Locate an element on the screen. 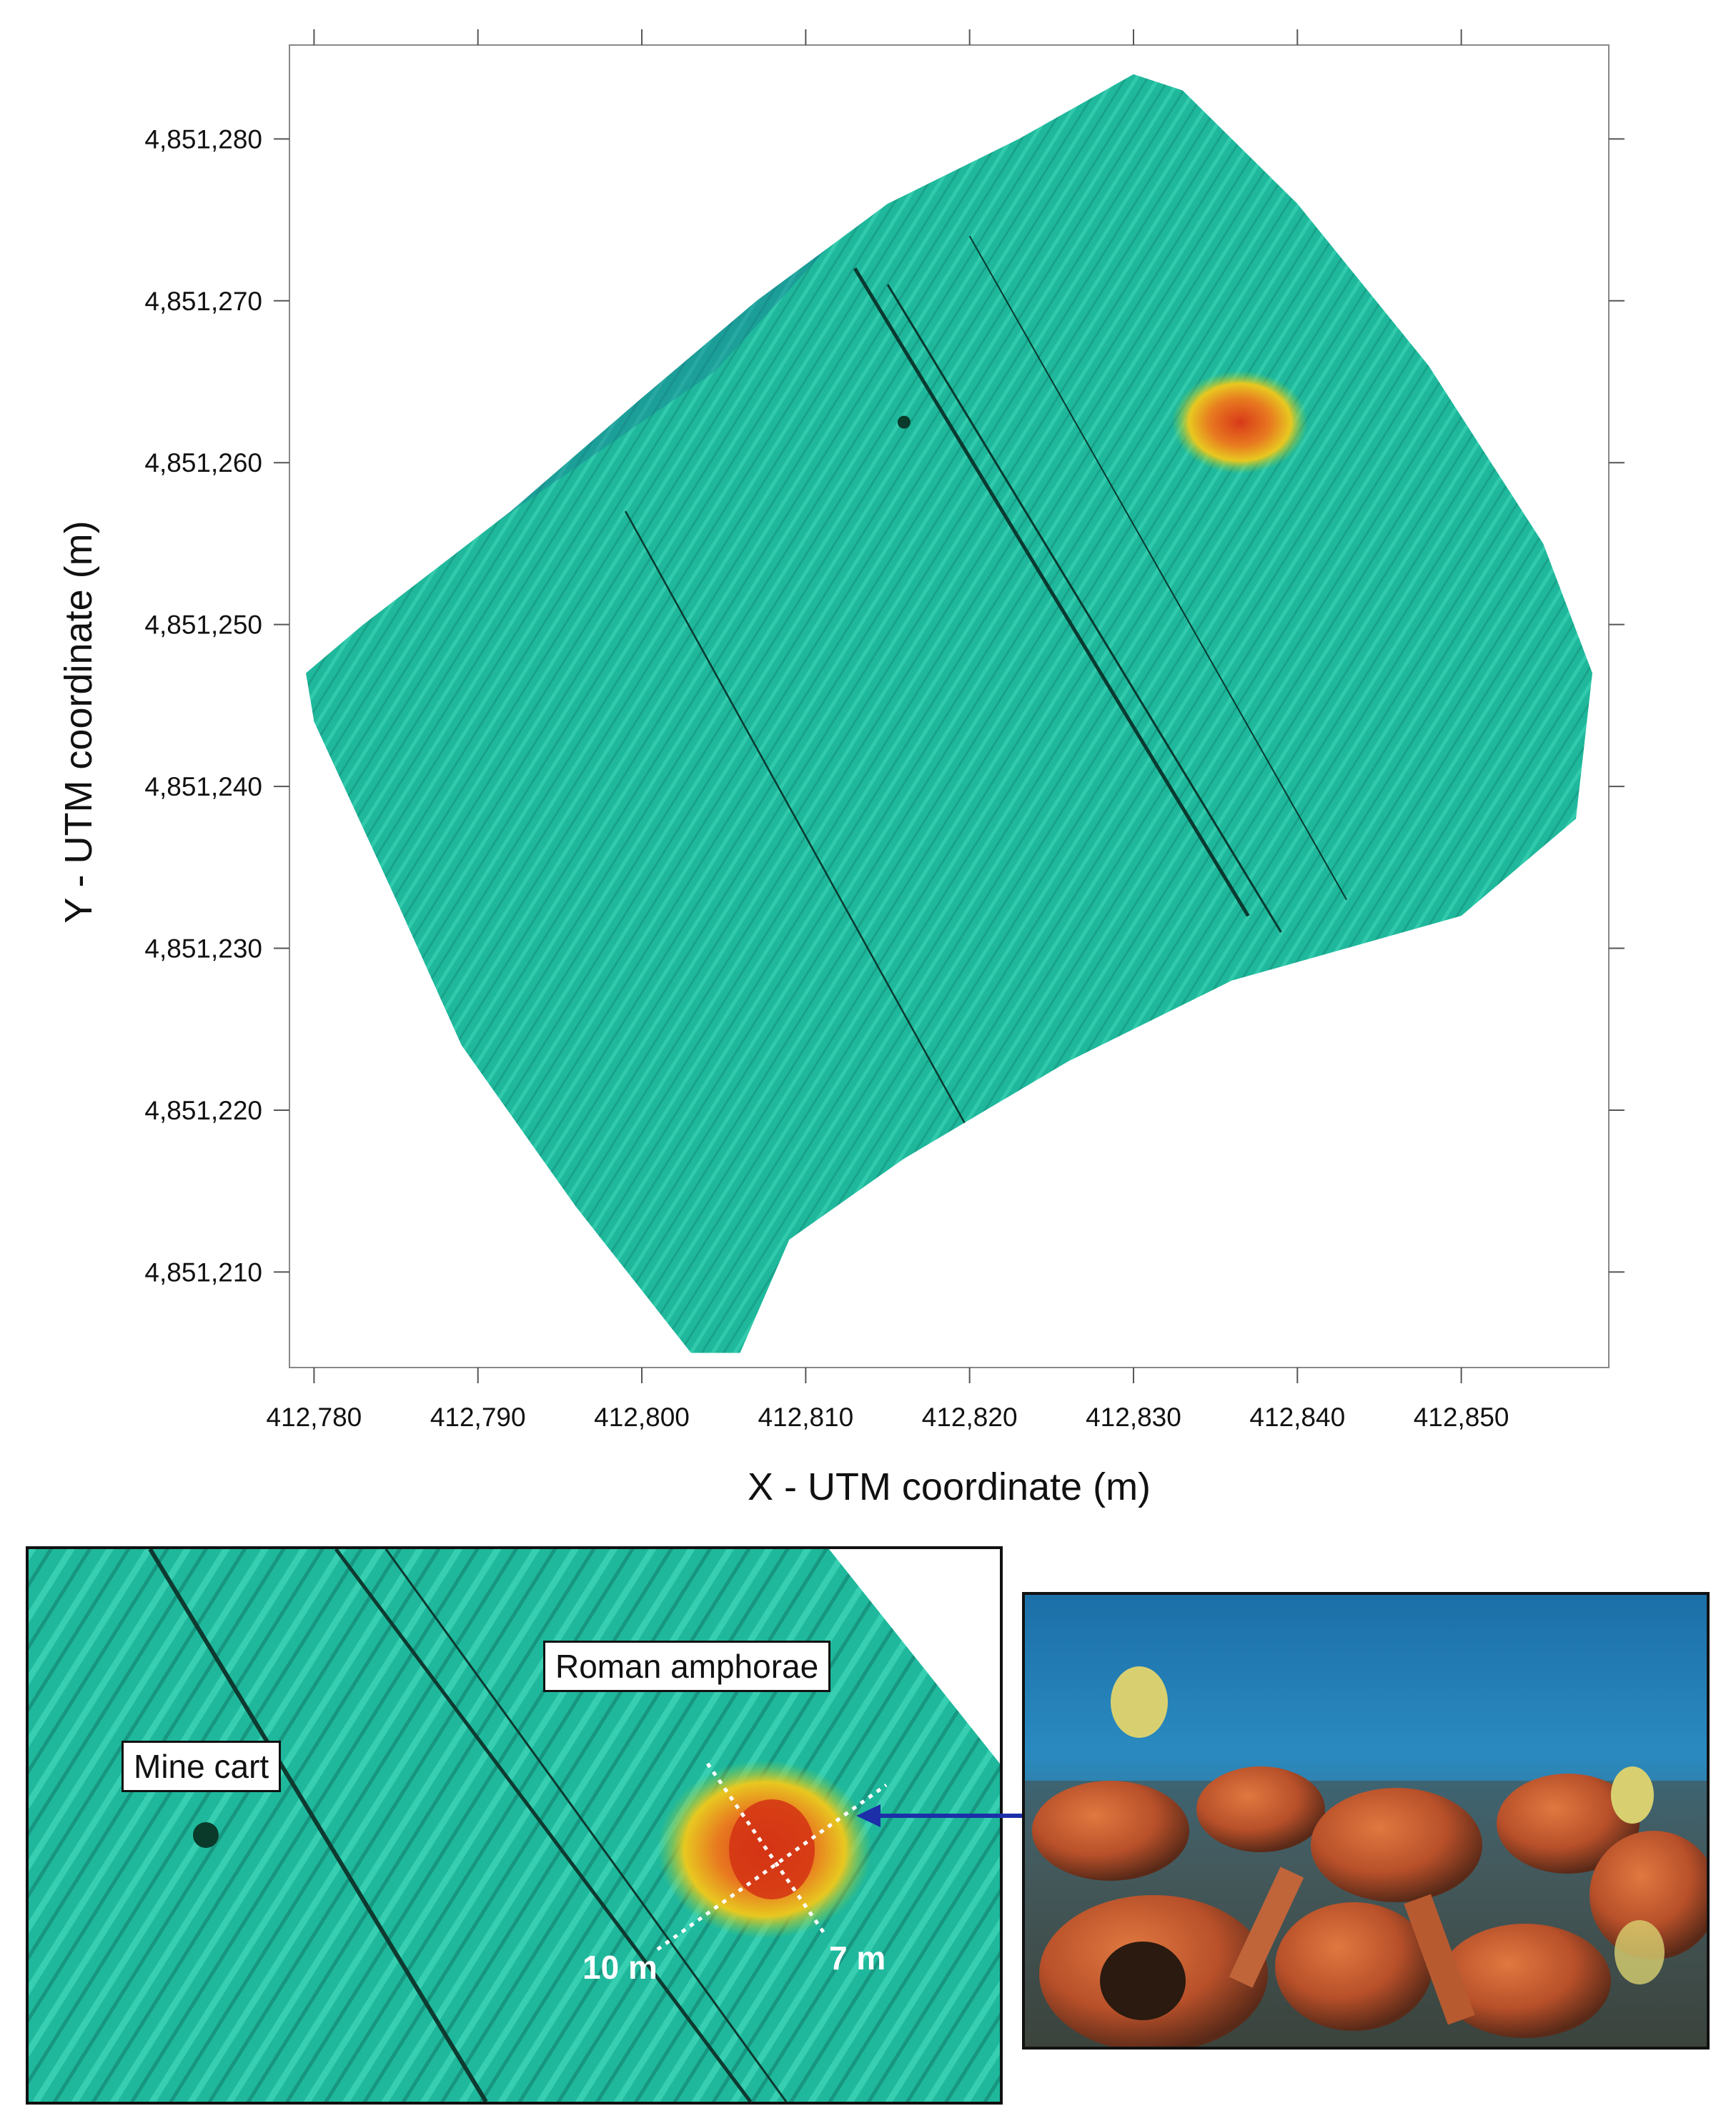 This screenshot has width=1736, height=2126. x-tick-label: 412,790 is located at coordinates (478, 1417).